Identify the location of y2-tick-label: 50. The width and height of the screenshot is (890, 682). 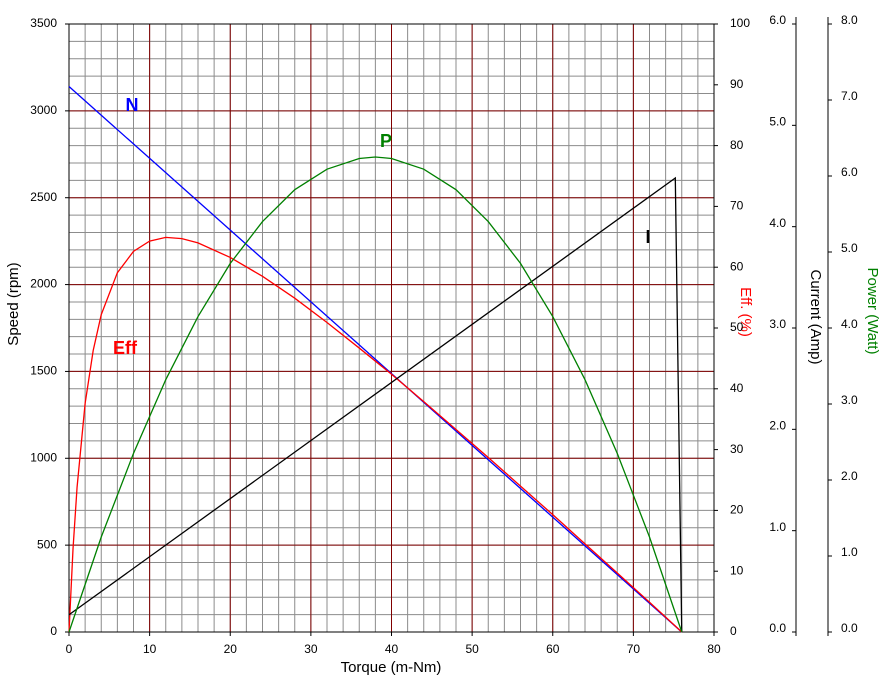
(737, 327).